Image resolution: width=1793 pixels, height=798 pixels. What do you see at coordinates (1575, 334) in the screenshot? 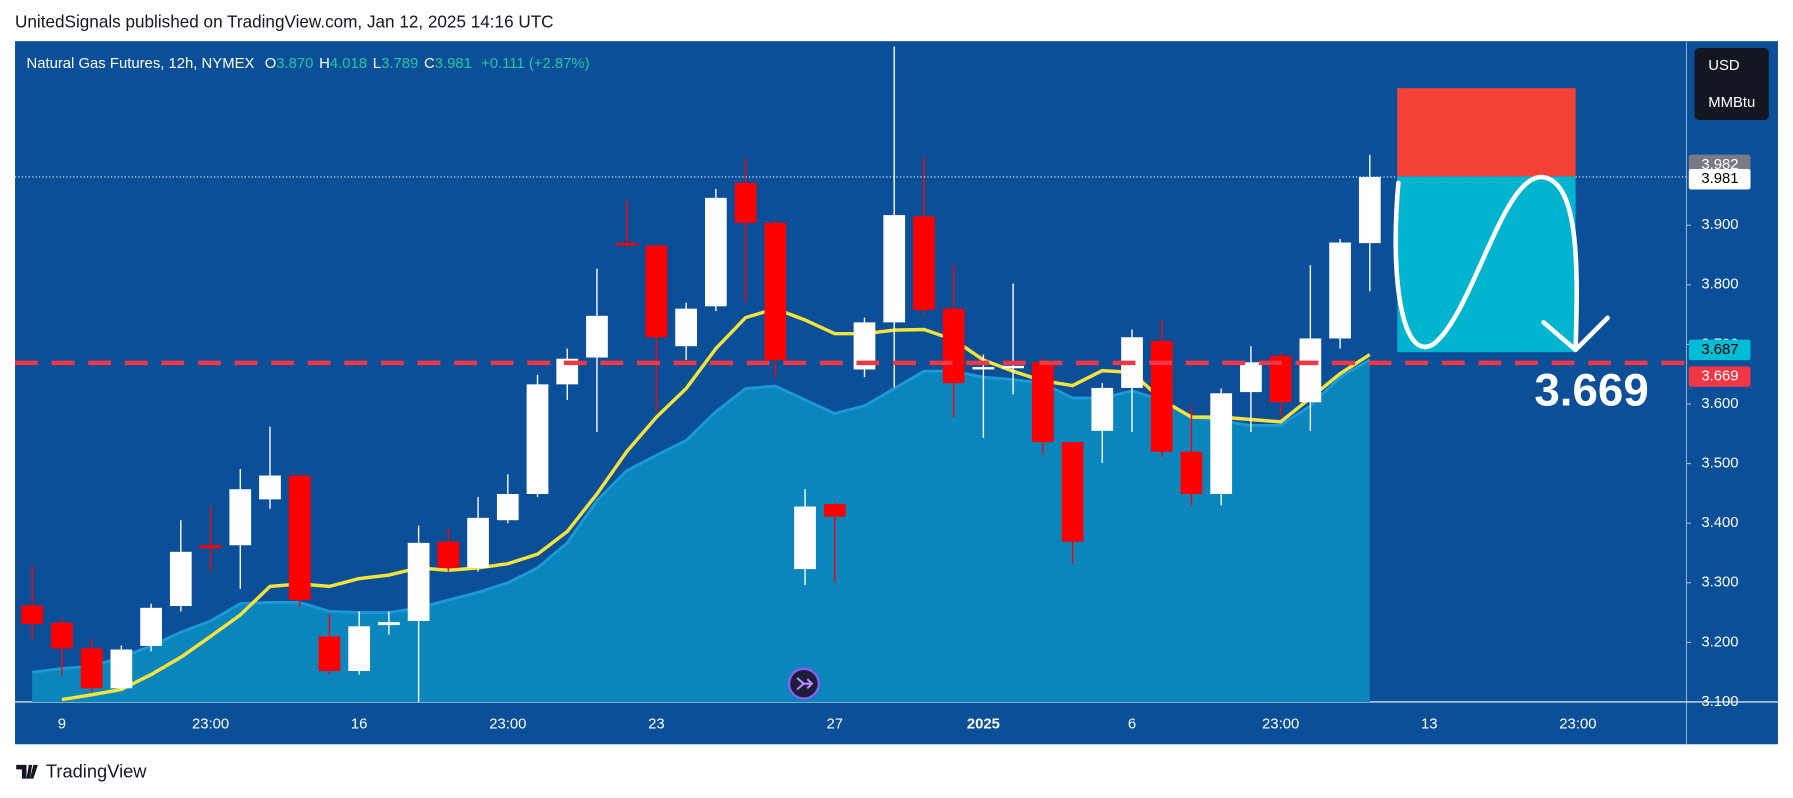
I see `arrow-head` at bounding box center [1575, 334].